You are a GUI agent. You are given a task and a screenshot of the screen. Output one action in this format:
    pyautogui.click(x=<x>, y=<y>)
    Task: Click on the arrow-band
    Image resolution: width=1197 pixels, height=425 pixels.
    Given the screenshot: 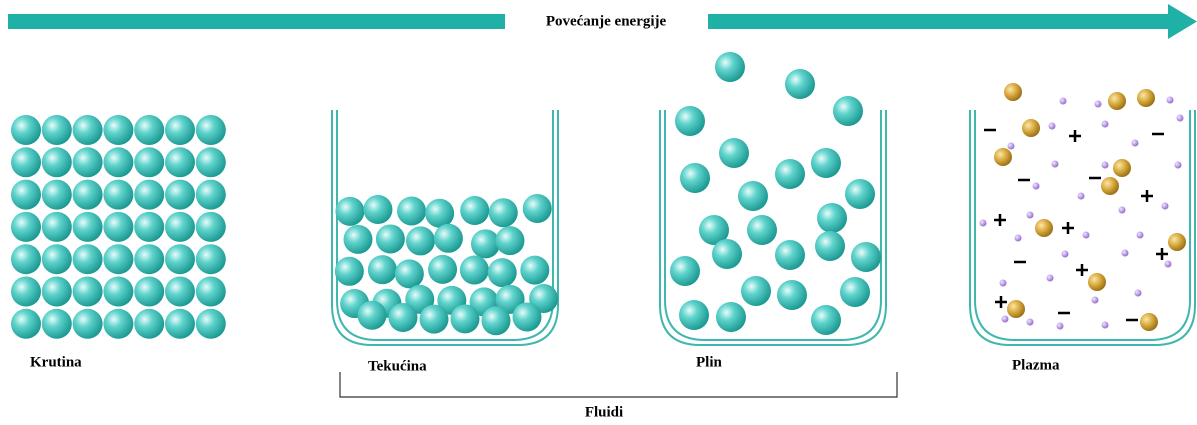 What is the action you would take?
    pyautogui.click(x=256, y=21)
    